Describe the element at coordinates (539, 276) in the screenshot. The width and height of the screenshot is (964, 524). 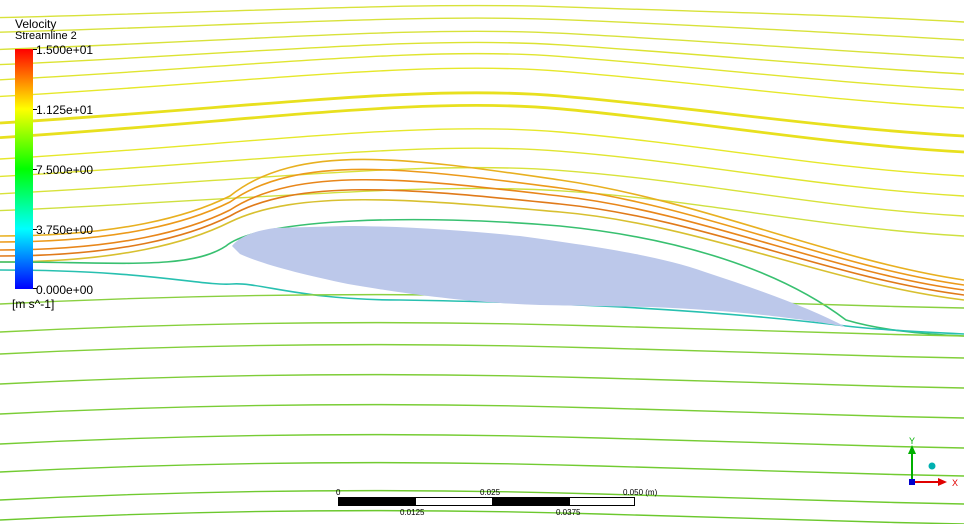
I see `airfoil-surface` at that location.